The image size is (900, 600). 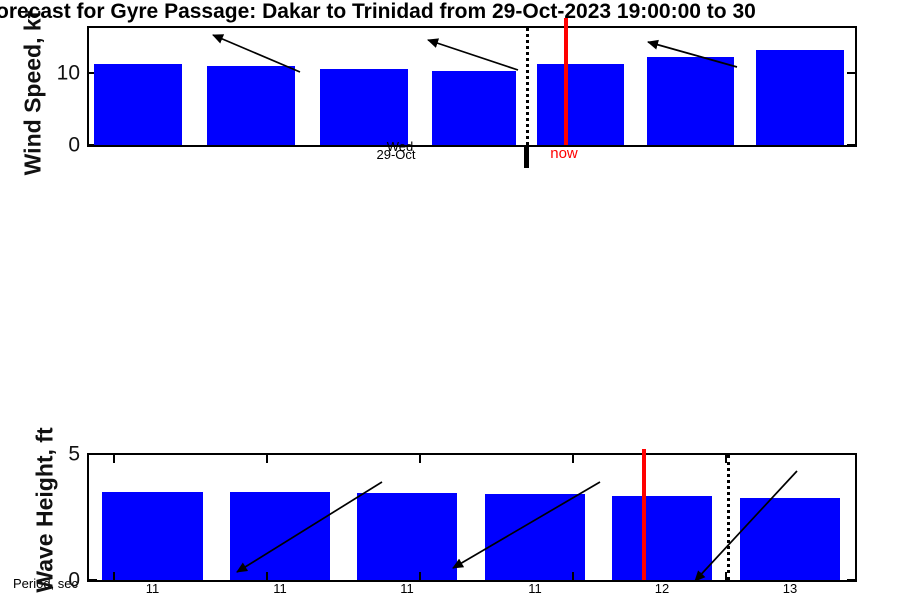 I want to click on wind-dotted-line, so click(x=527, y=86).